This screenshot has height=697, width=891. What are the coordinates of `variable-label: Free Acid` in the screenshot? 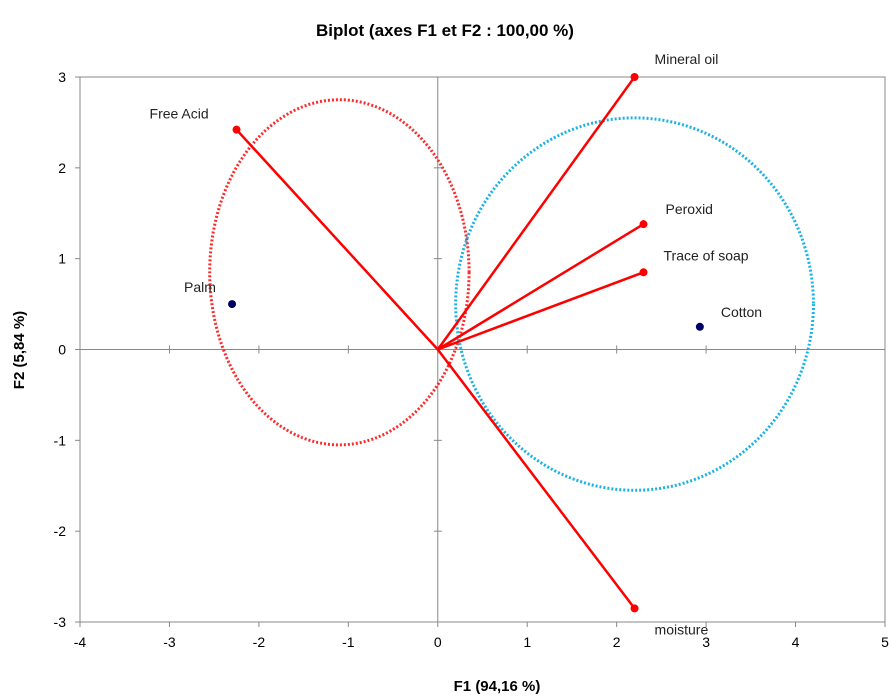 It's located at (179, 114).